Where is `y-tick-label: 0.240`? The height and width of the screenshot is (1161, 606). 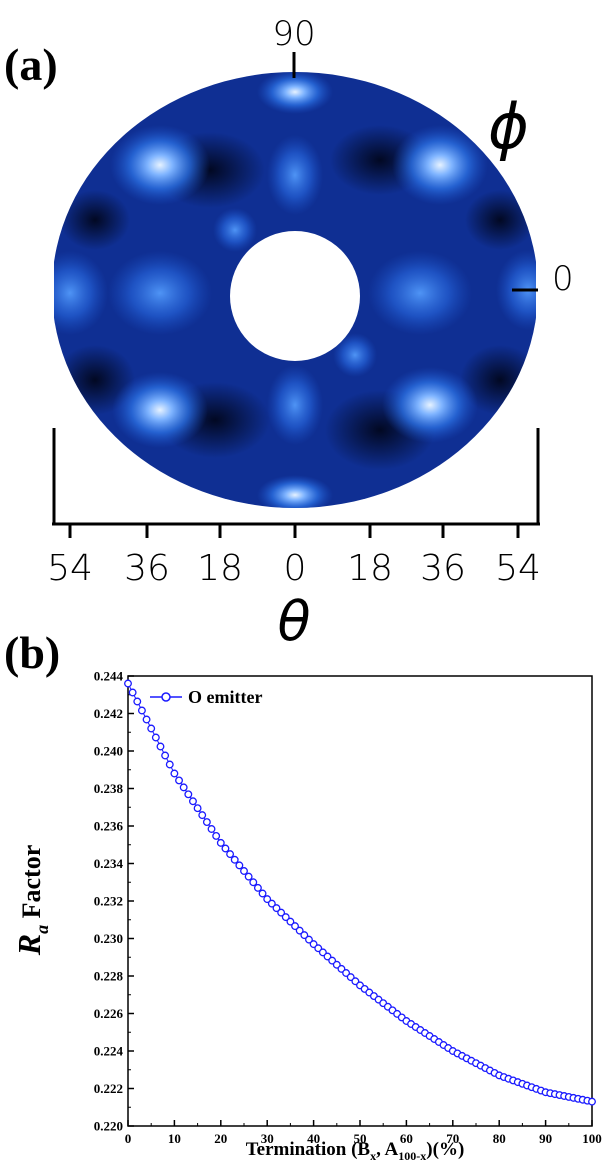
y-tick-label: 0.240 is located at coordinates (108, 751).